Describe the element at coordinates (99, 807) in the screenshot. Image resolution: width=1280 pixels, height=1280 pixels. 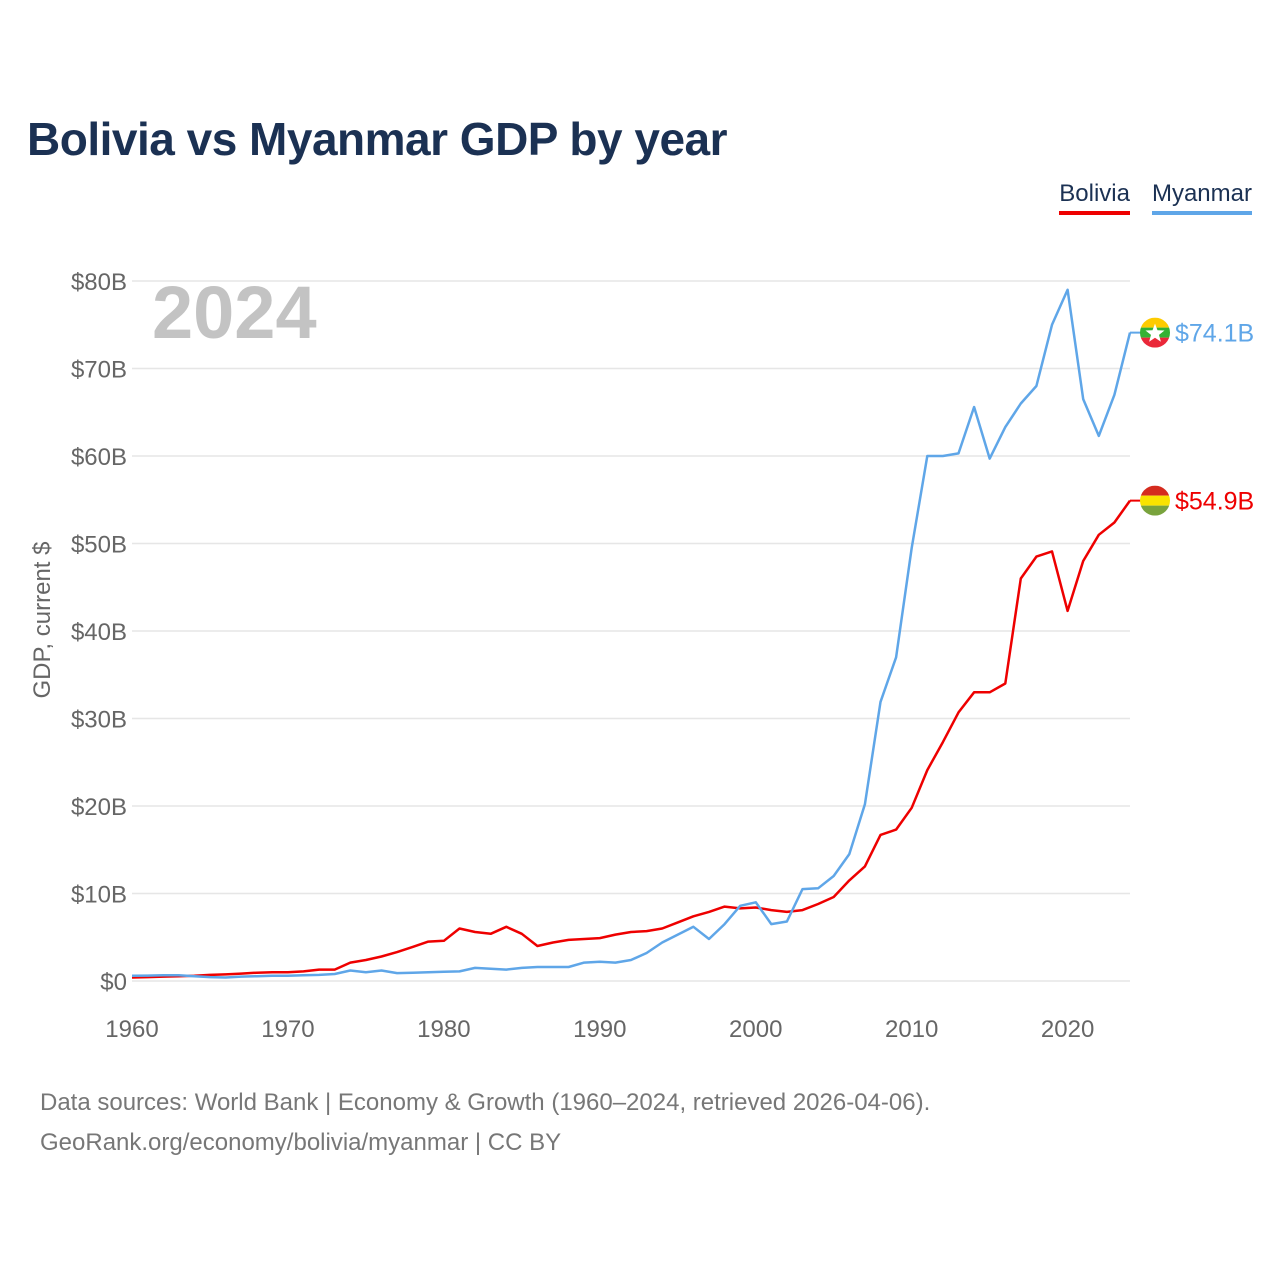
I see `y-tick-label: $20B` at that location.